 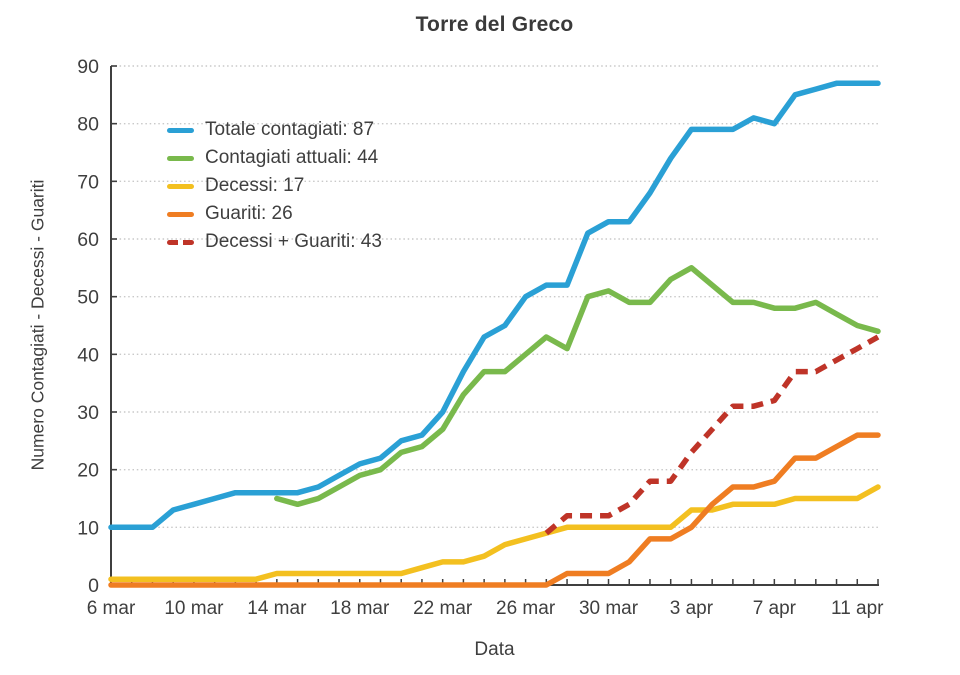 What do you see at coordinates (443, 608) in the screenshot?
I see `x-tick-label-22-mar: 22 mar` at bounding box center [443, 608].